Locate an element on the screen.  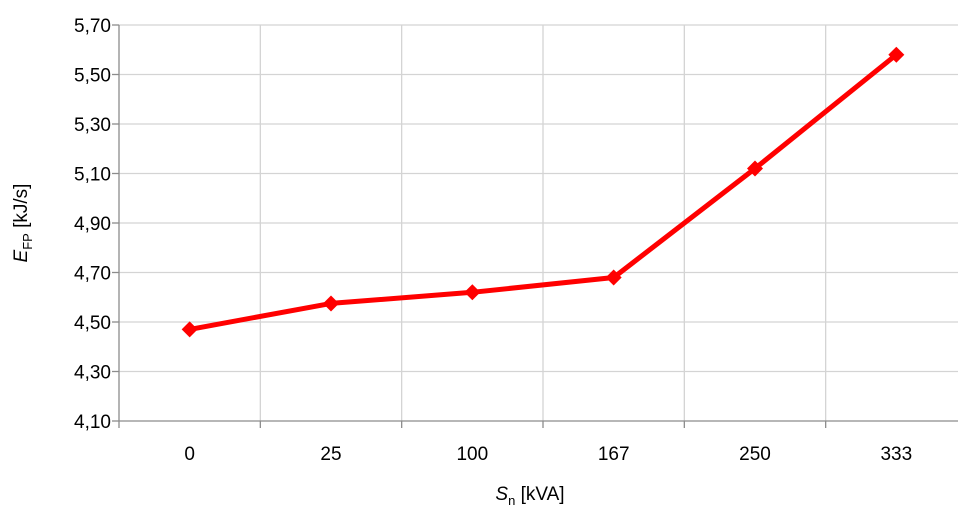
y-tick-label: 4,10 is located at coordinates (92, 422).